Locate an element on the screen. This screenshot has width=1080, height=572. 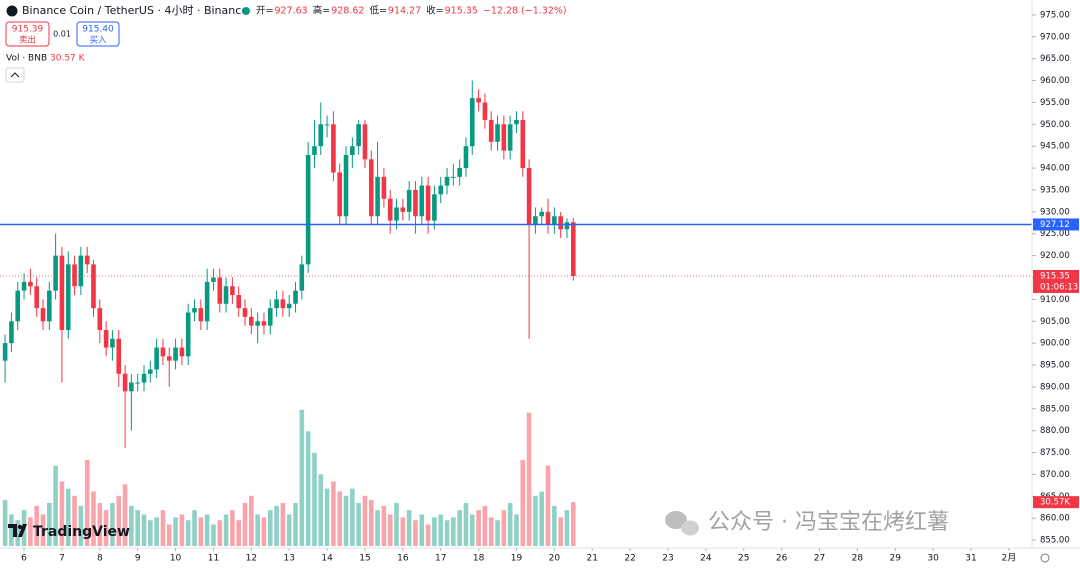
y-tick-label: 905.00 is located at coordinates (1055, 322).